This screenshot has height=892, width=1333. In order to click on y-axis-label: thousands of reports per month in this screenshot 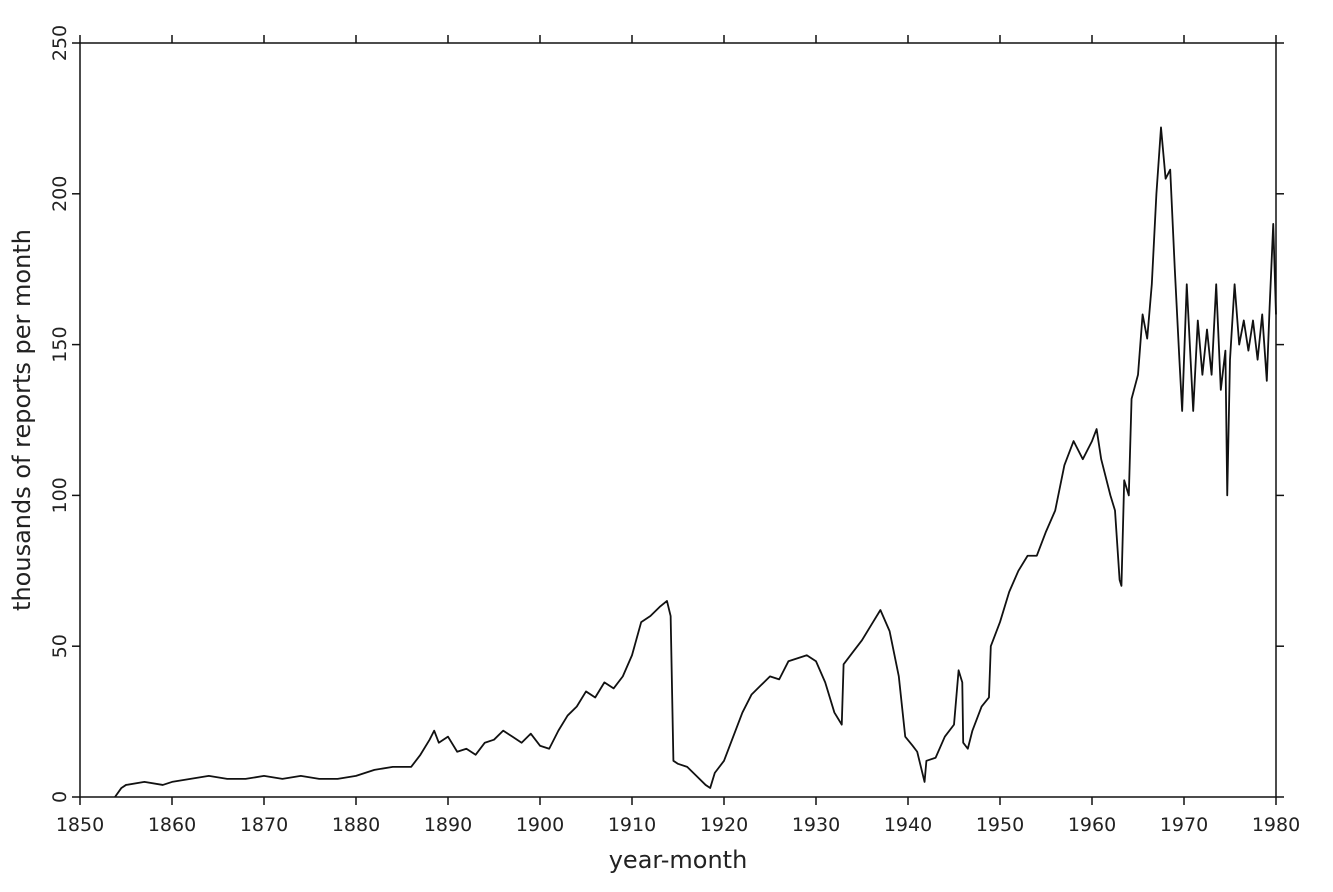, I will do `click(22, 420)`.